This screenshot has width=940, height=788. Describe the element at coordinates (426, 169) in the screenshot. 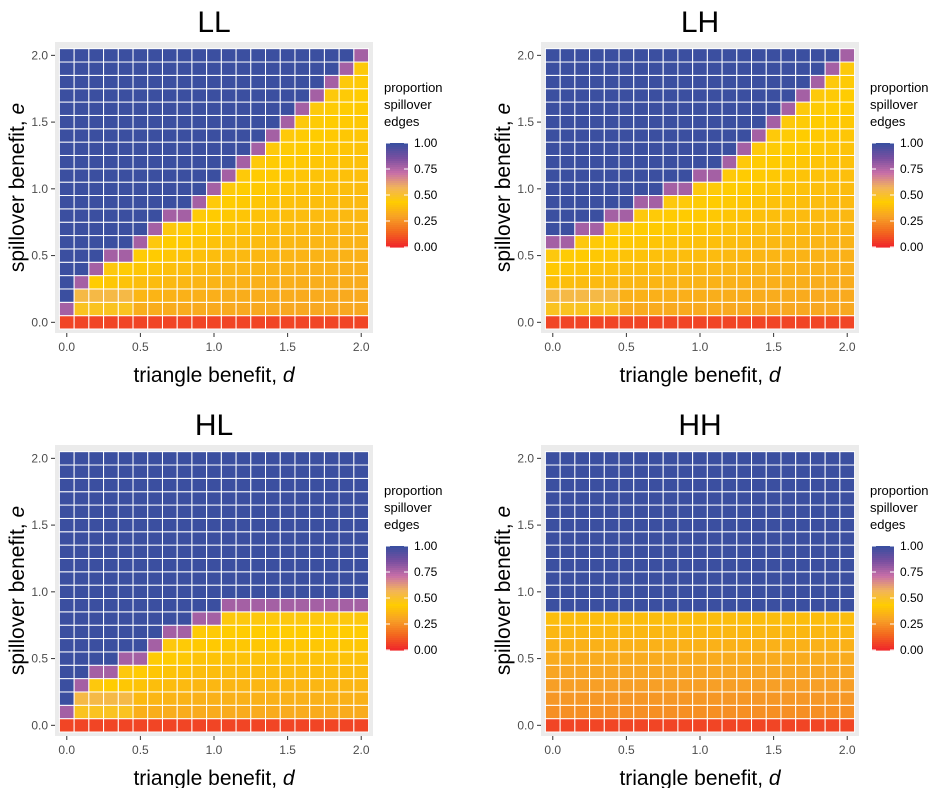

I see `legend-tick-label: 0.75` at that location.